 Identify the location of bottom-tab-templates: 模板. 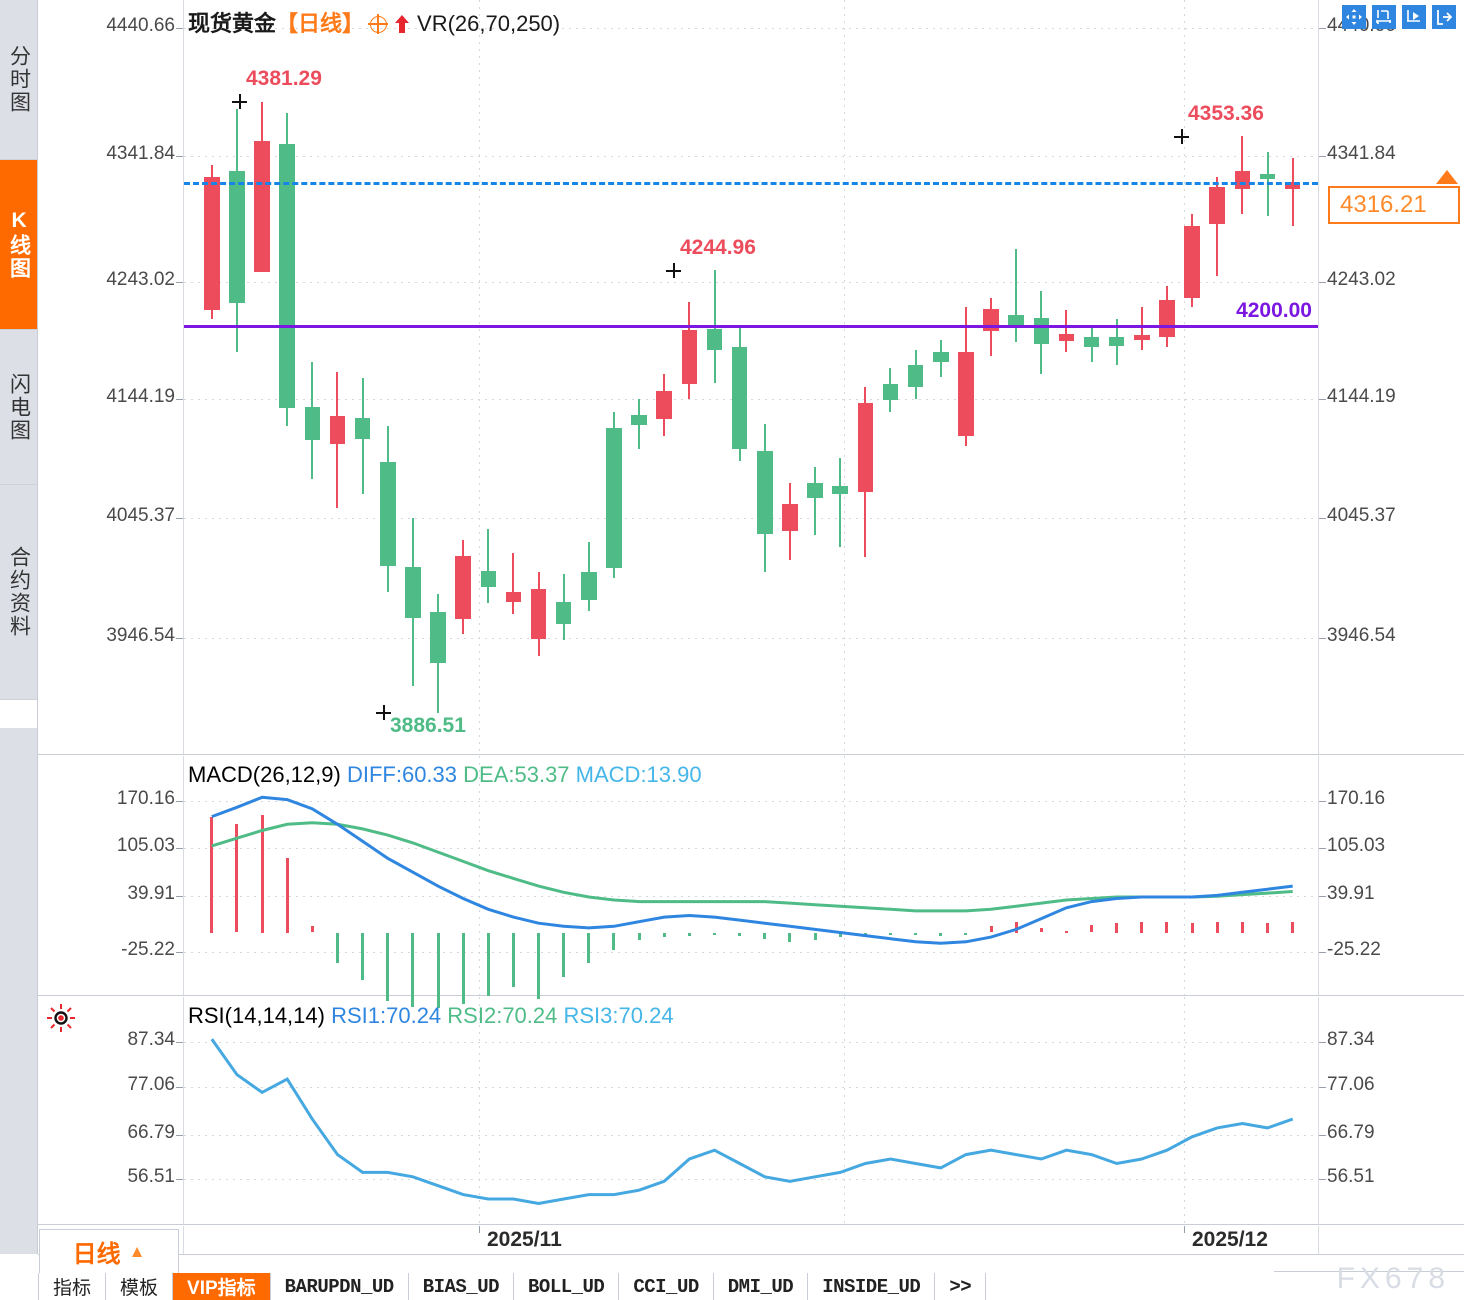
(140, 1286).